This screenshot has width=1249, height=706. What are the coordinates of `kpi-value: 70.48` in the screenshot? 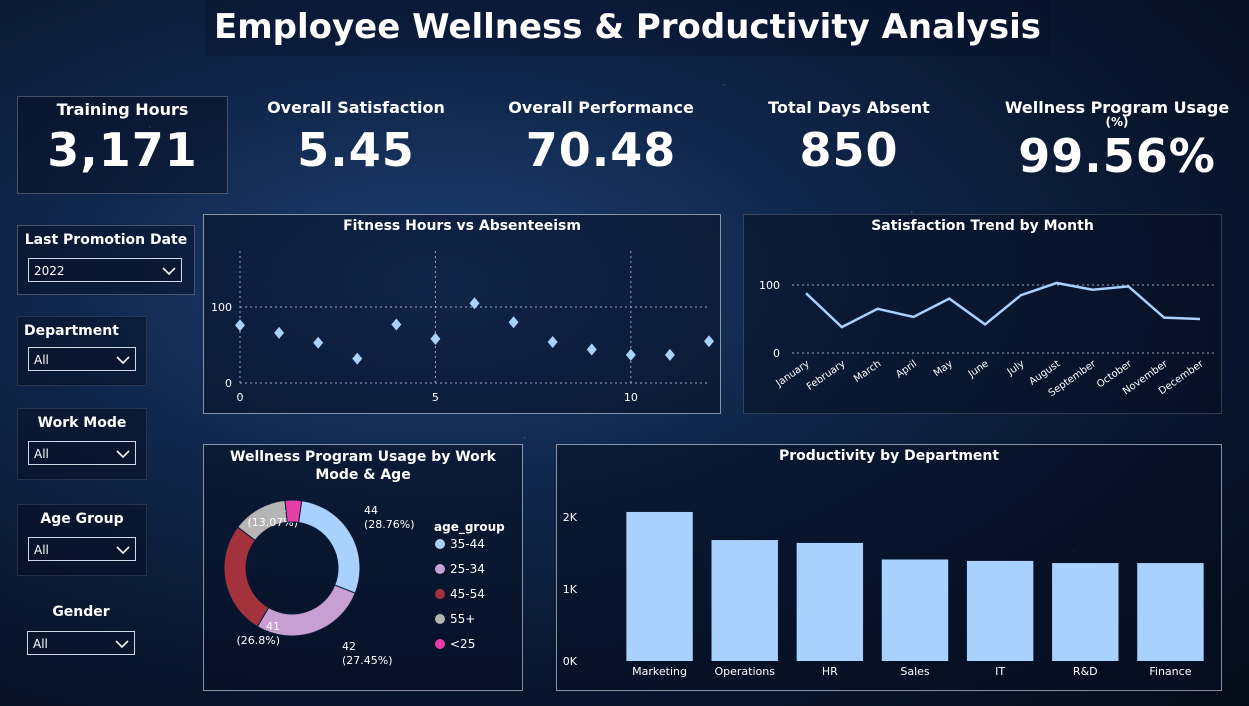 It's located at (601, 150).